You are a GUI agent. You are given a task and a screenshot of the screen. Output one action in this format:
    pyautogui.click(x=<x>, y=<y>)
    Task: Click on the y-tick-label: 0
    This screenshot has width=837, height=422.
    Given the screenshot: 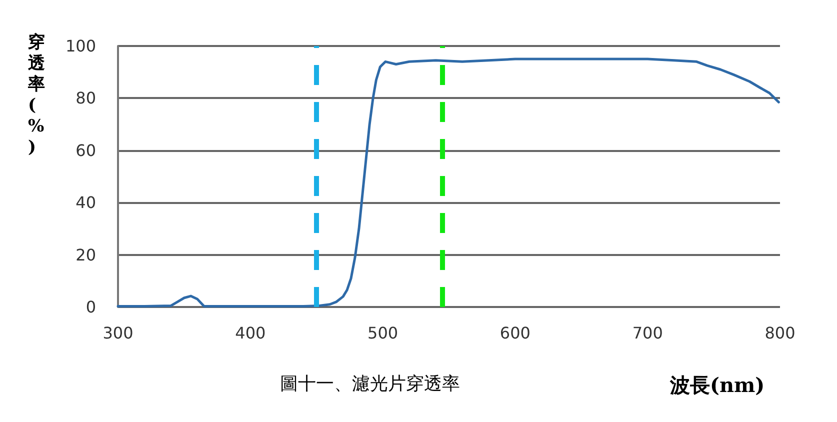 What is the action you would take?
    pyautogui.click(x=91, y=307)
    